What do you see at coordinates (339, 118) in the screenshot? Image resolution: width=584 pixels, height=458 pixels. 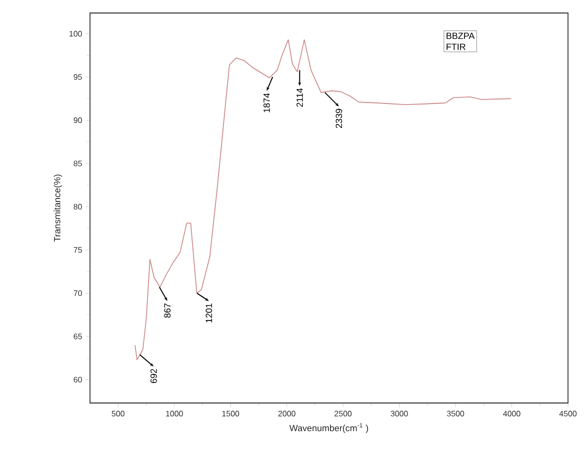 I see `annotation: 2339` at bounding box center [339, 118].